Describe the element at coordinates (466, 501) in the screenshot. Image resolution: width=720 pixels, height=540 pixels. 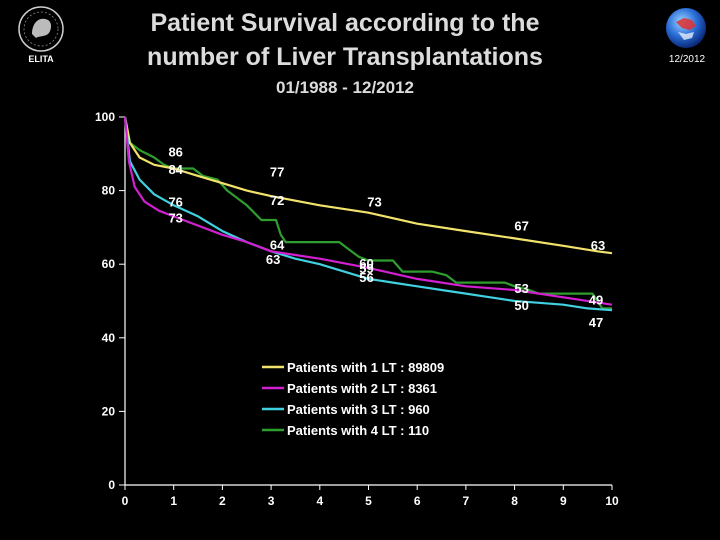
I see `x-tick-label-7: 7` at that location.